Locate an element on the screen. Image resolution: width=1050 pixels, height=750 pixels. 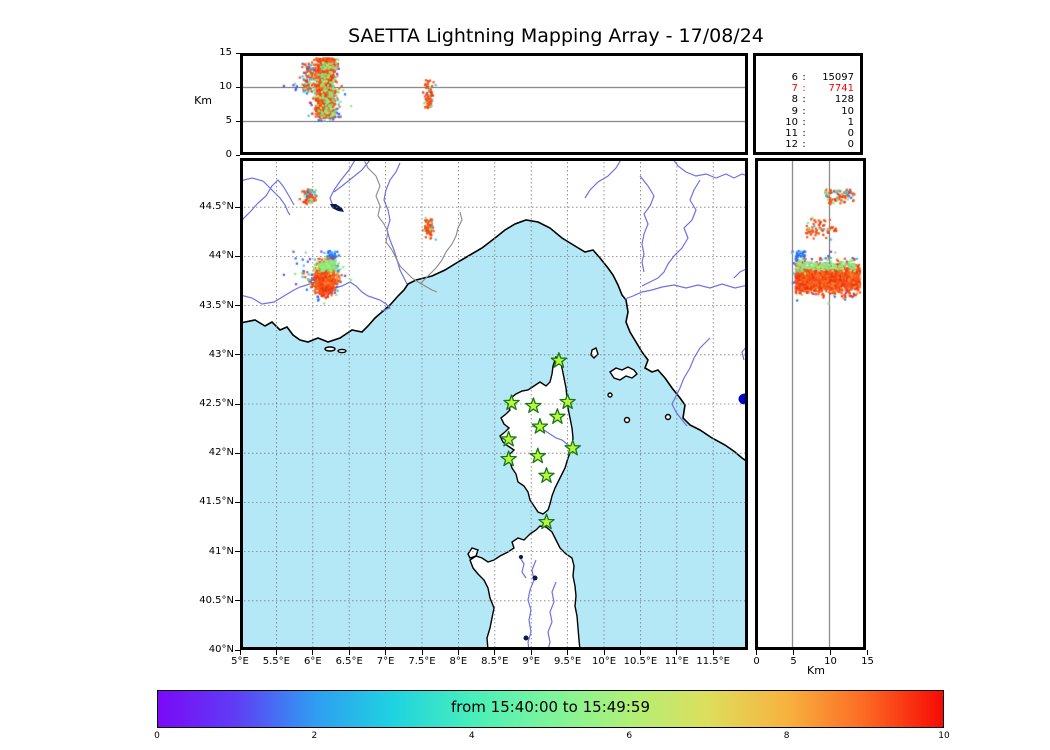
map-lat-tick: 42°N is located at coordinates (221, 453).